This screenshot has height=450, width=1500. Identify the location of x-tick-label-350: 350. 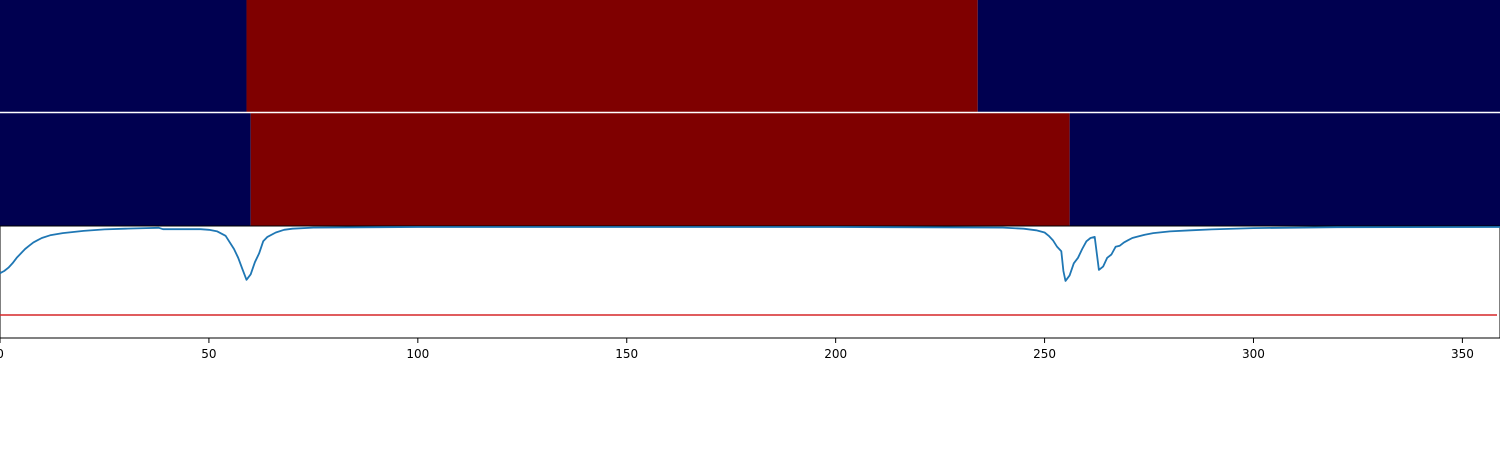
(1462, 354).